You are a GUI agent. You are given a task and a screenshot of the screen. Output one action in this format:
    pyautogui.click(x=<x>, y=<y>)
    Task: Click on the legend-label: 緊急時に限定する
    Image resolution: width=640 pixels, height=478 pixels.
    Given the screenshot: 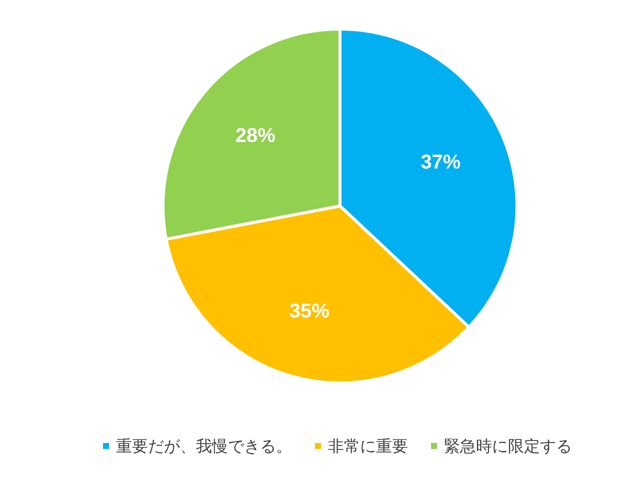 What is the action you would take?
    pyautogui.click(x=508, y=447)
    